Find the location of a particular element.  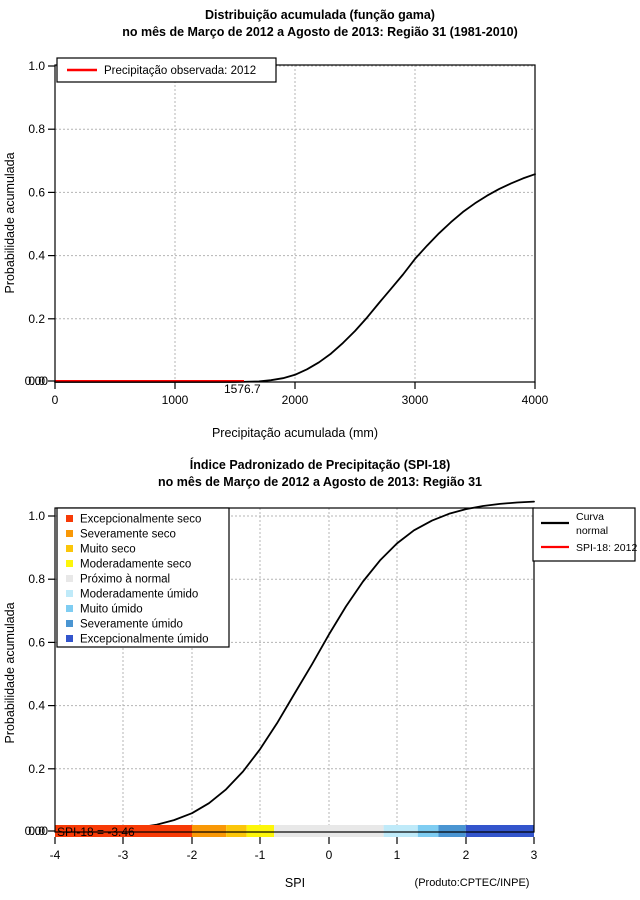

legend-item-1: Severamente seco is located at coordinates (121, 535).